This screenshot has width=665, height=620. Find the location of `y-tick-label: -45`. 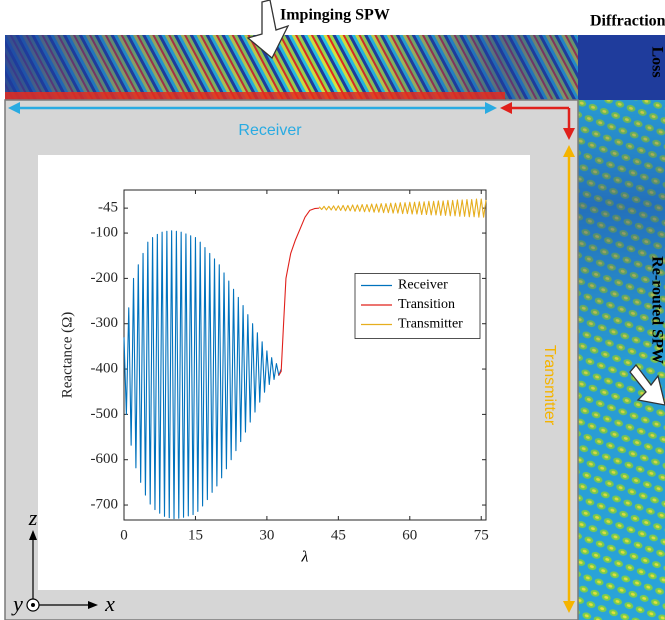

y-tick-label: -45 is located at coordinates (108, 208).